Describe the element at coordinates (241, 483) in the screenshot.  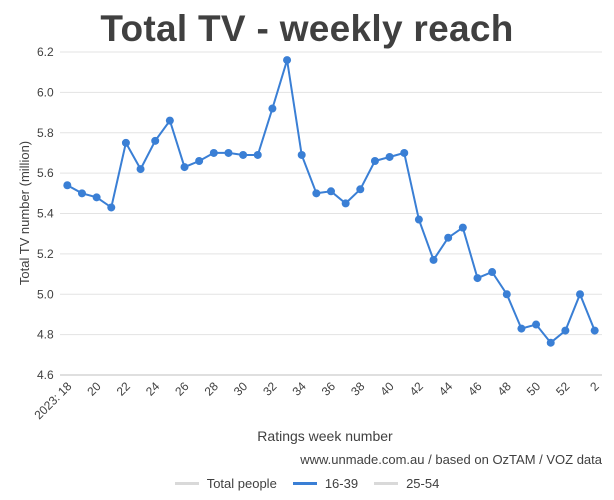
I see `legend-label: Total people` at that location.